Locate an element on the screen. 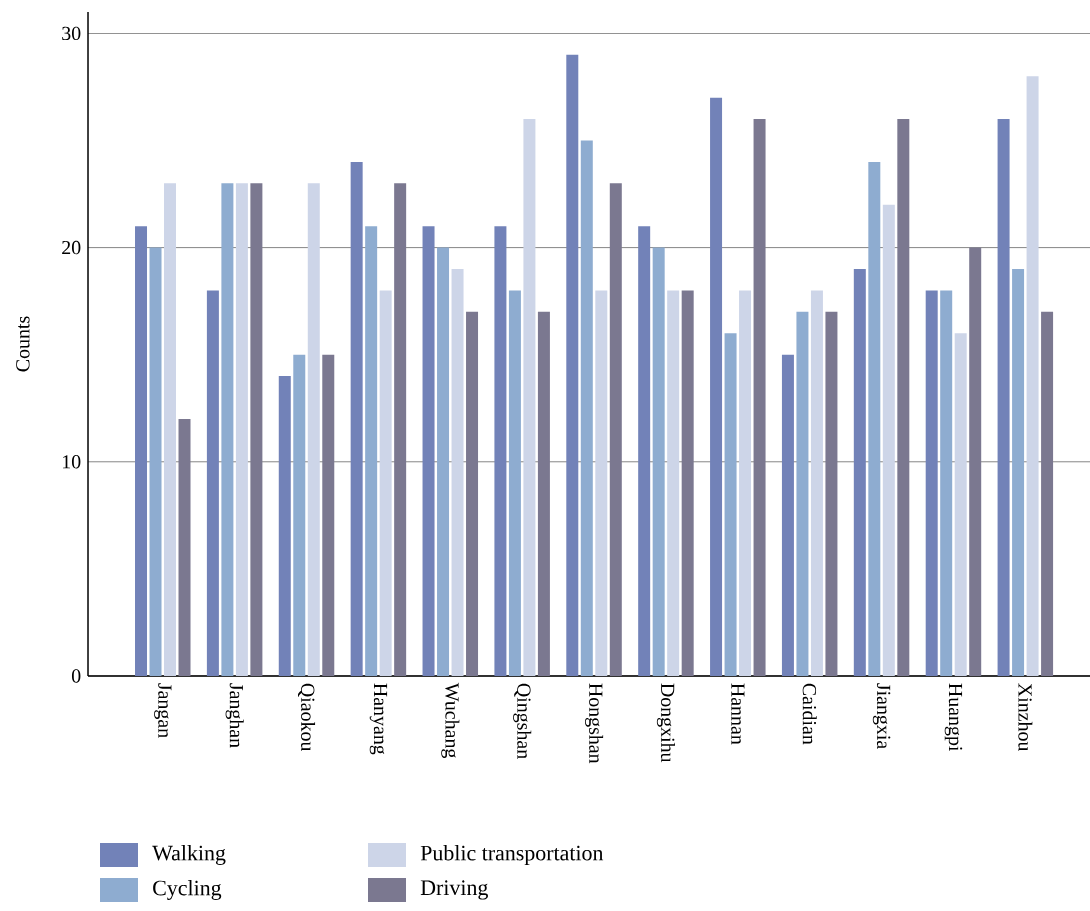 The image size is (1090, 911). x-tick-label: Huangpi is located at coordinates (953, 717).